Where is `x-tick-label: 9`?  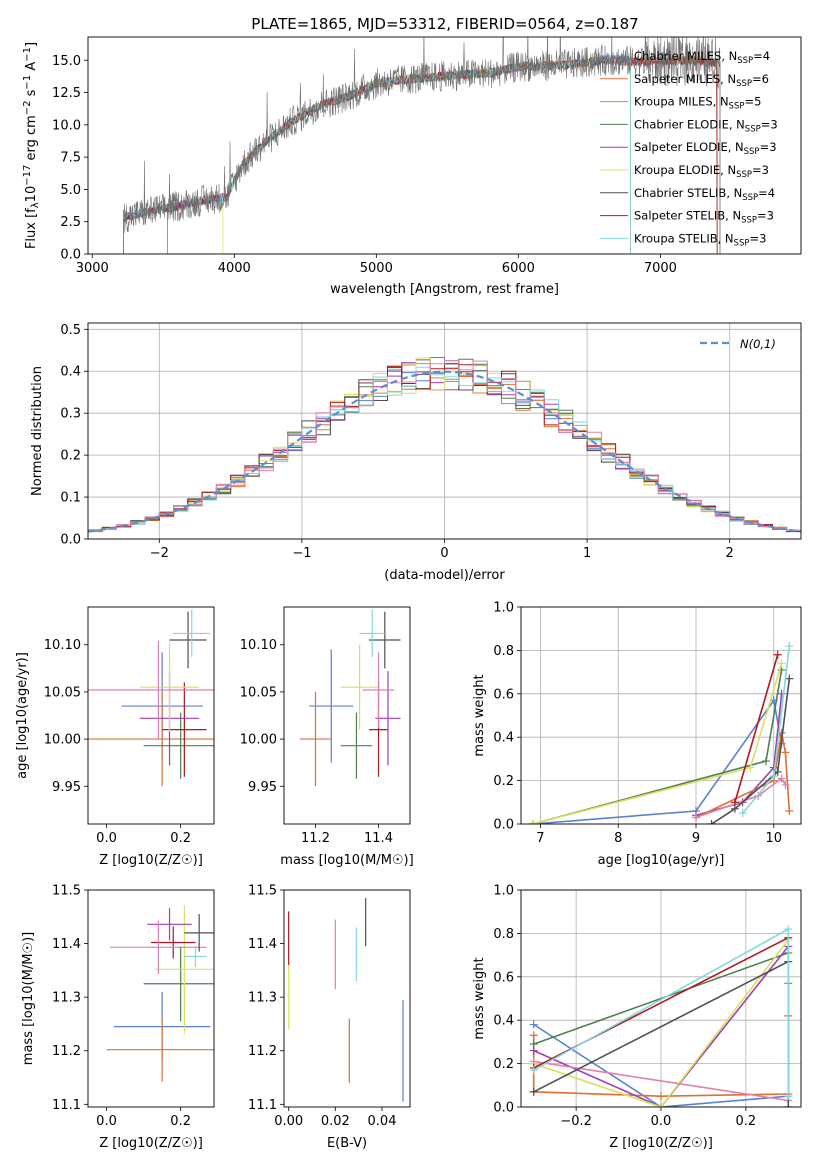 x-tick-label: 9 is located at coordinates (696, 838).